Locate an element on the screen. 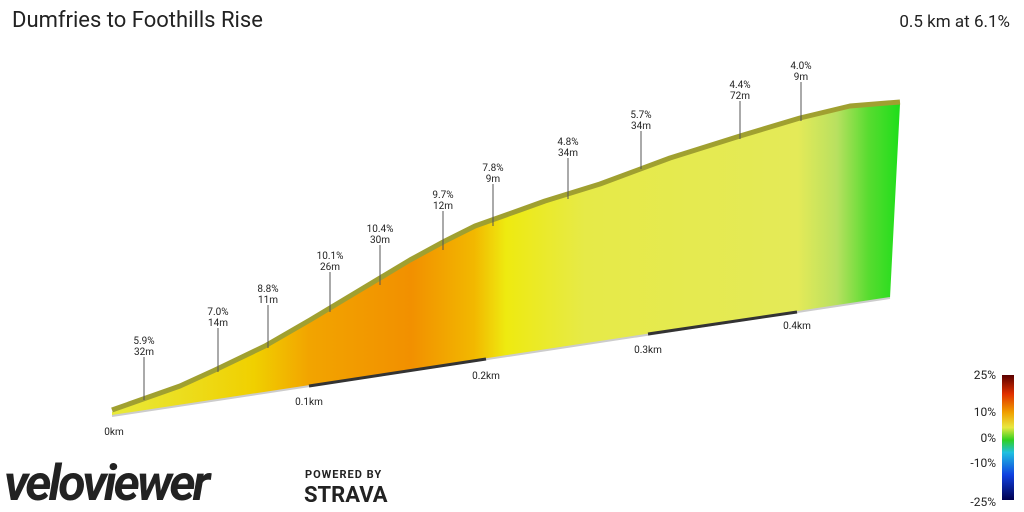 The image size is (1024, 512). annotation-grade: 7.0% is located at coordinates (217, 312).